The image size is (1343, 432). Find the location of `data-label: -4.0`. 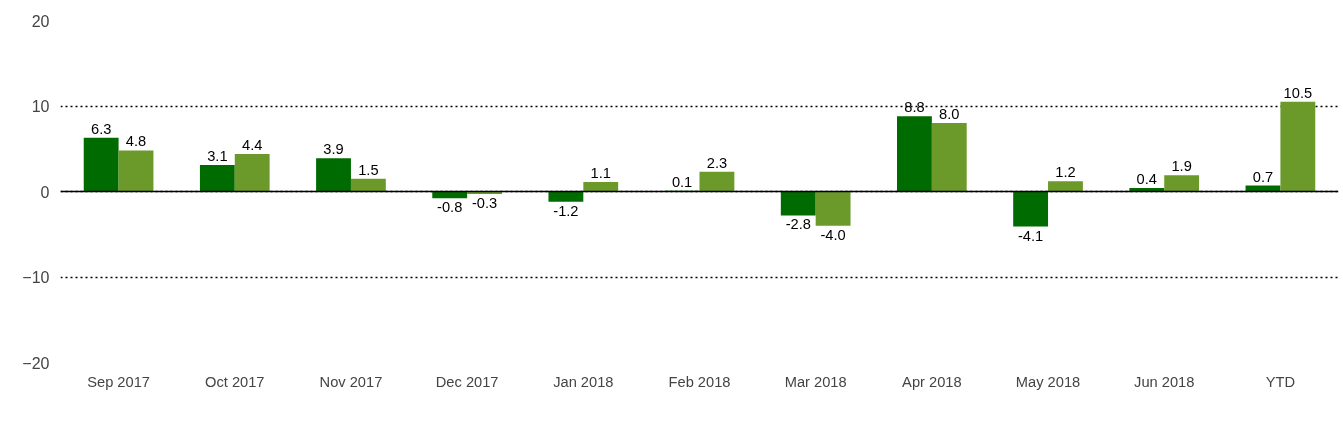

data-label: -4.0 is located at coordinates (833, 234).